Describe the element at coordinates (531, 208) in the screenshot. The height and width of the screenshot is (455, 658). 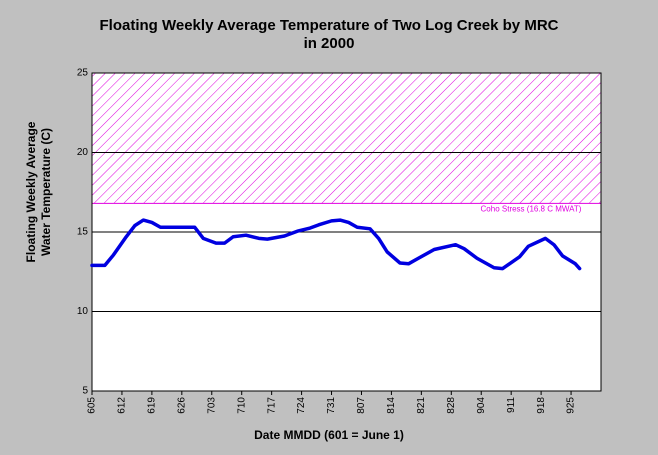
I see `annotation: Coho Stress (16.8 C MWAT)` at that location.